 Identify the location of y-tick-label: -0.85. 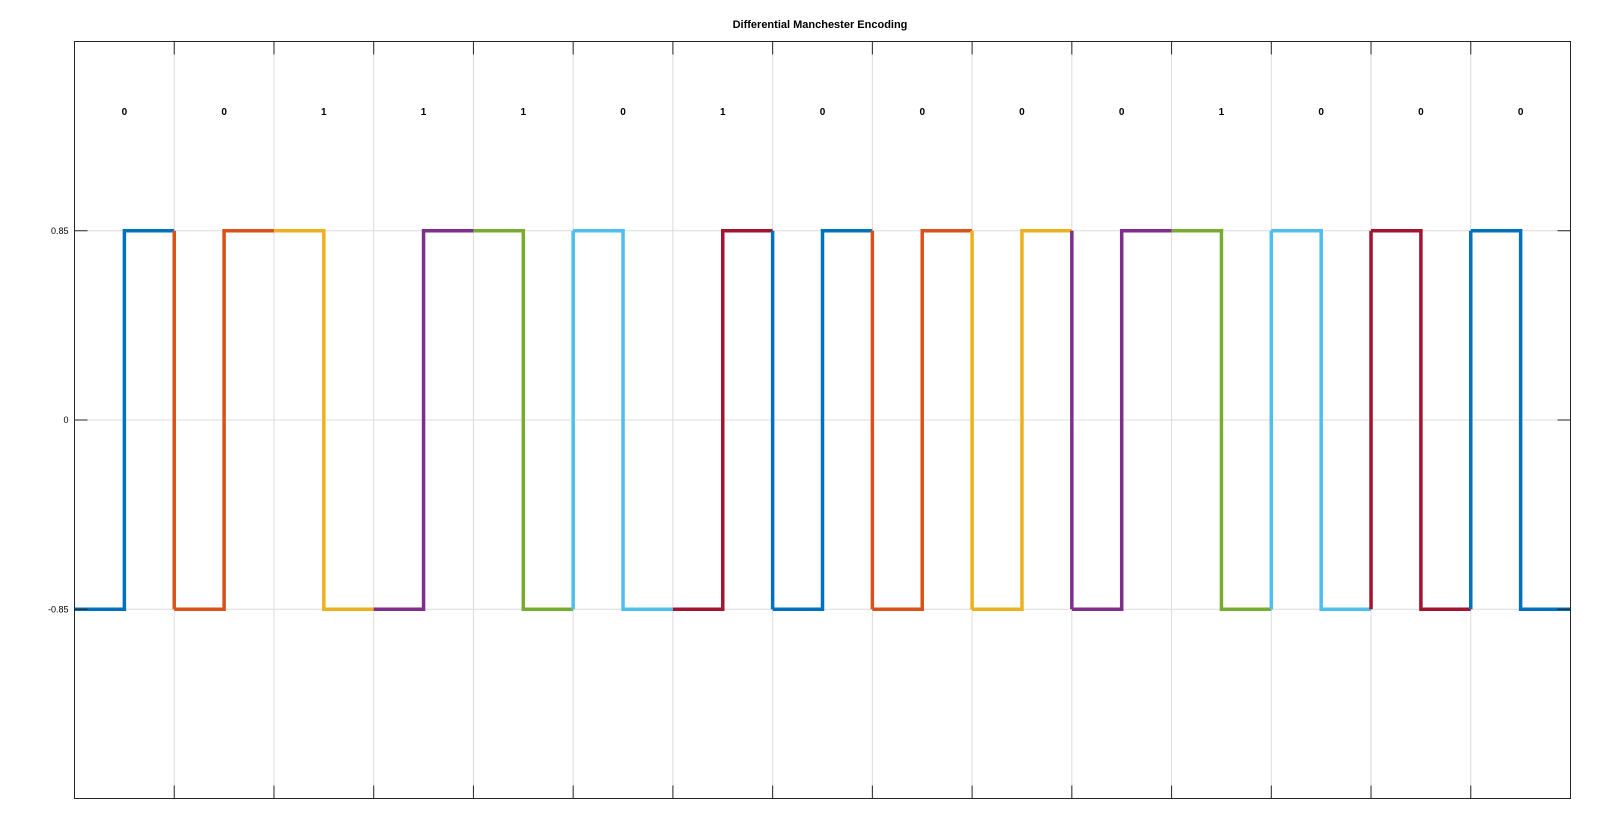
(58, 609).